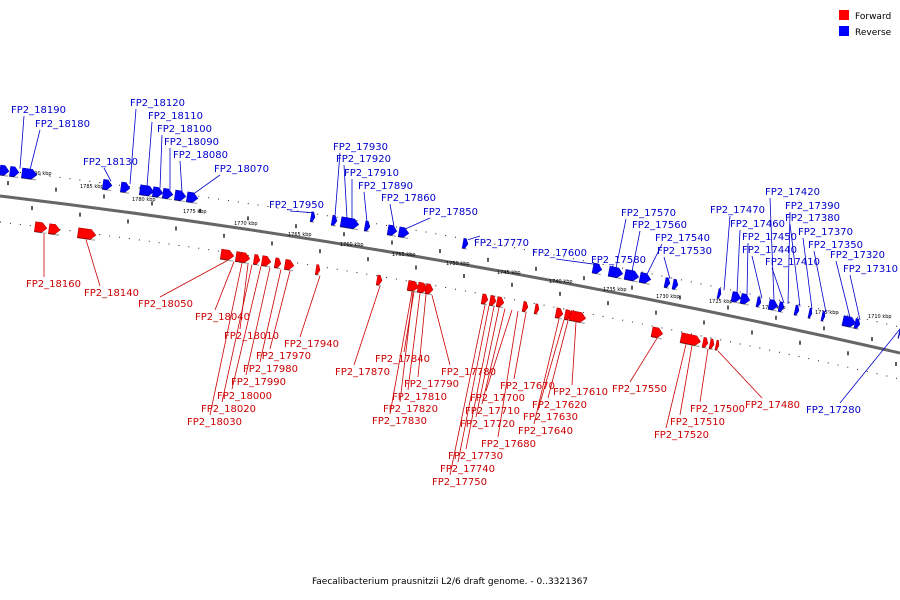  I want to click on reverse-gene-label: FP2_17950, so click(296, 205).